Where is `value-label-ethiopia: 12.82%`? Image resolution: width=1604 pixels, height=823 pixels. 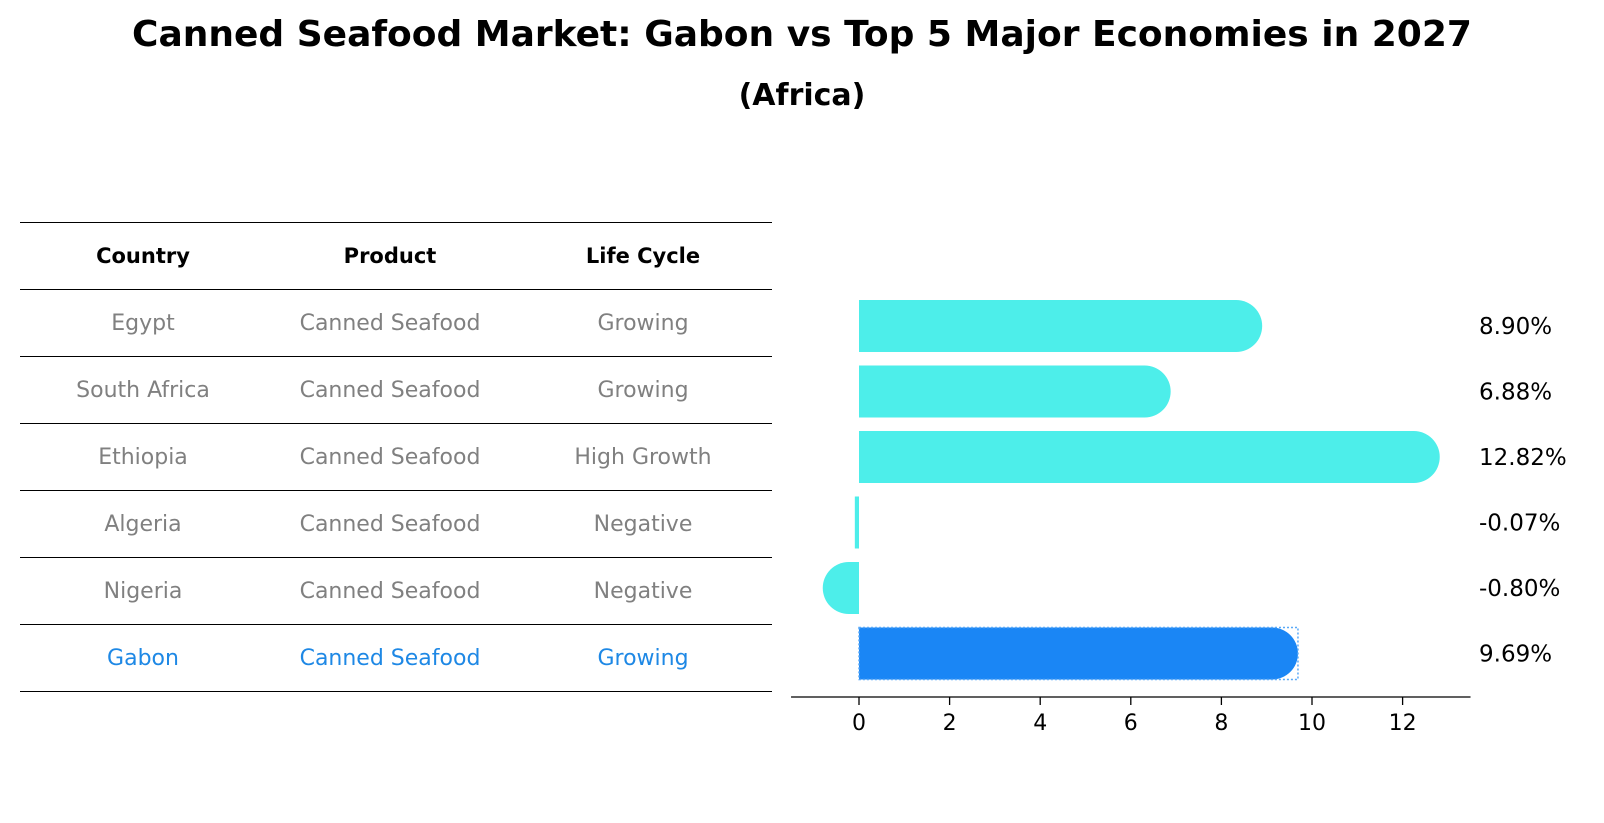
value-label-ethiopia: 12.82% is located at coordinates (1523, 458).